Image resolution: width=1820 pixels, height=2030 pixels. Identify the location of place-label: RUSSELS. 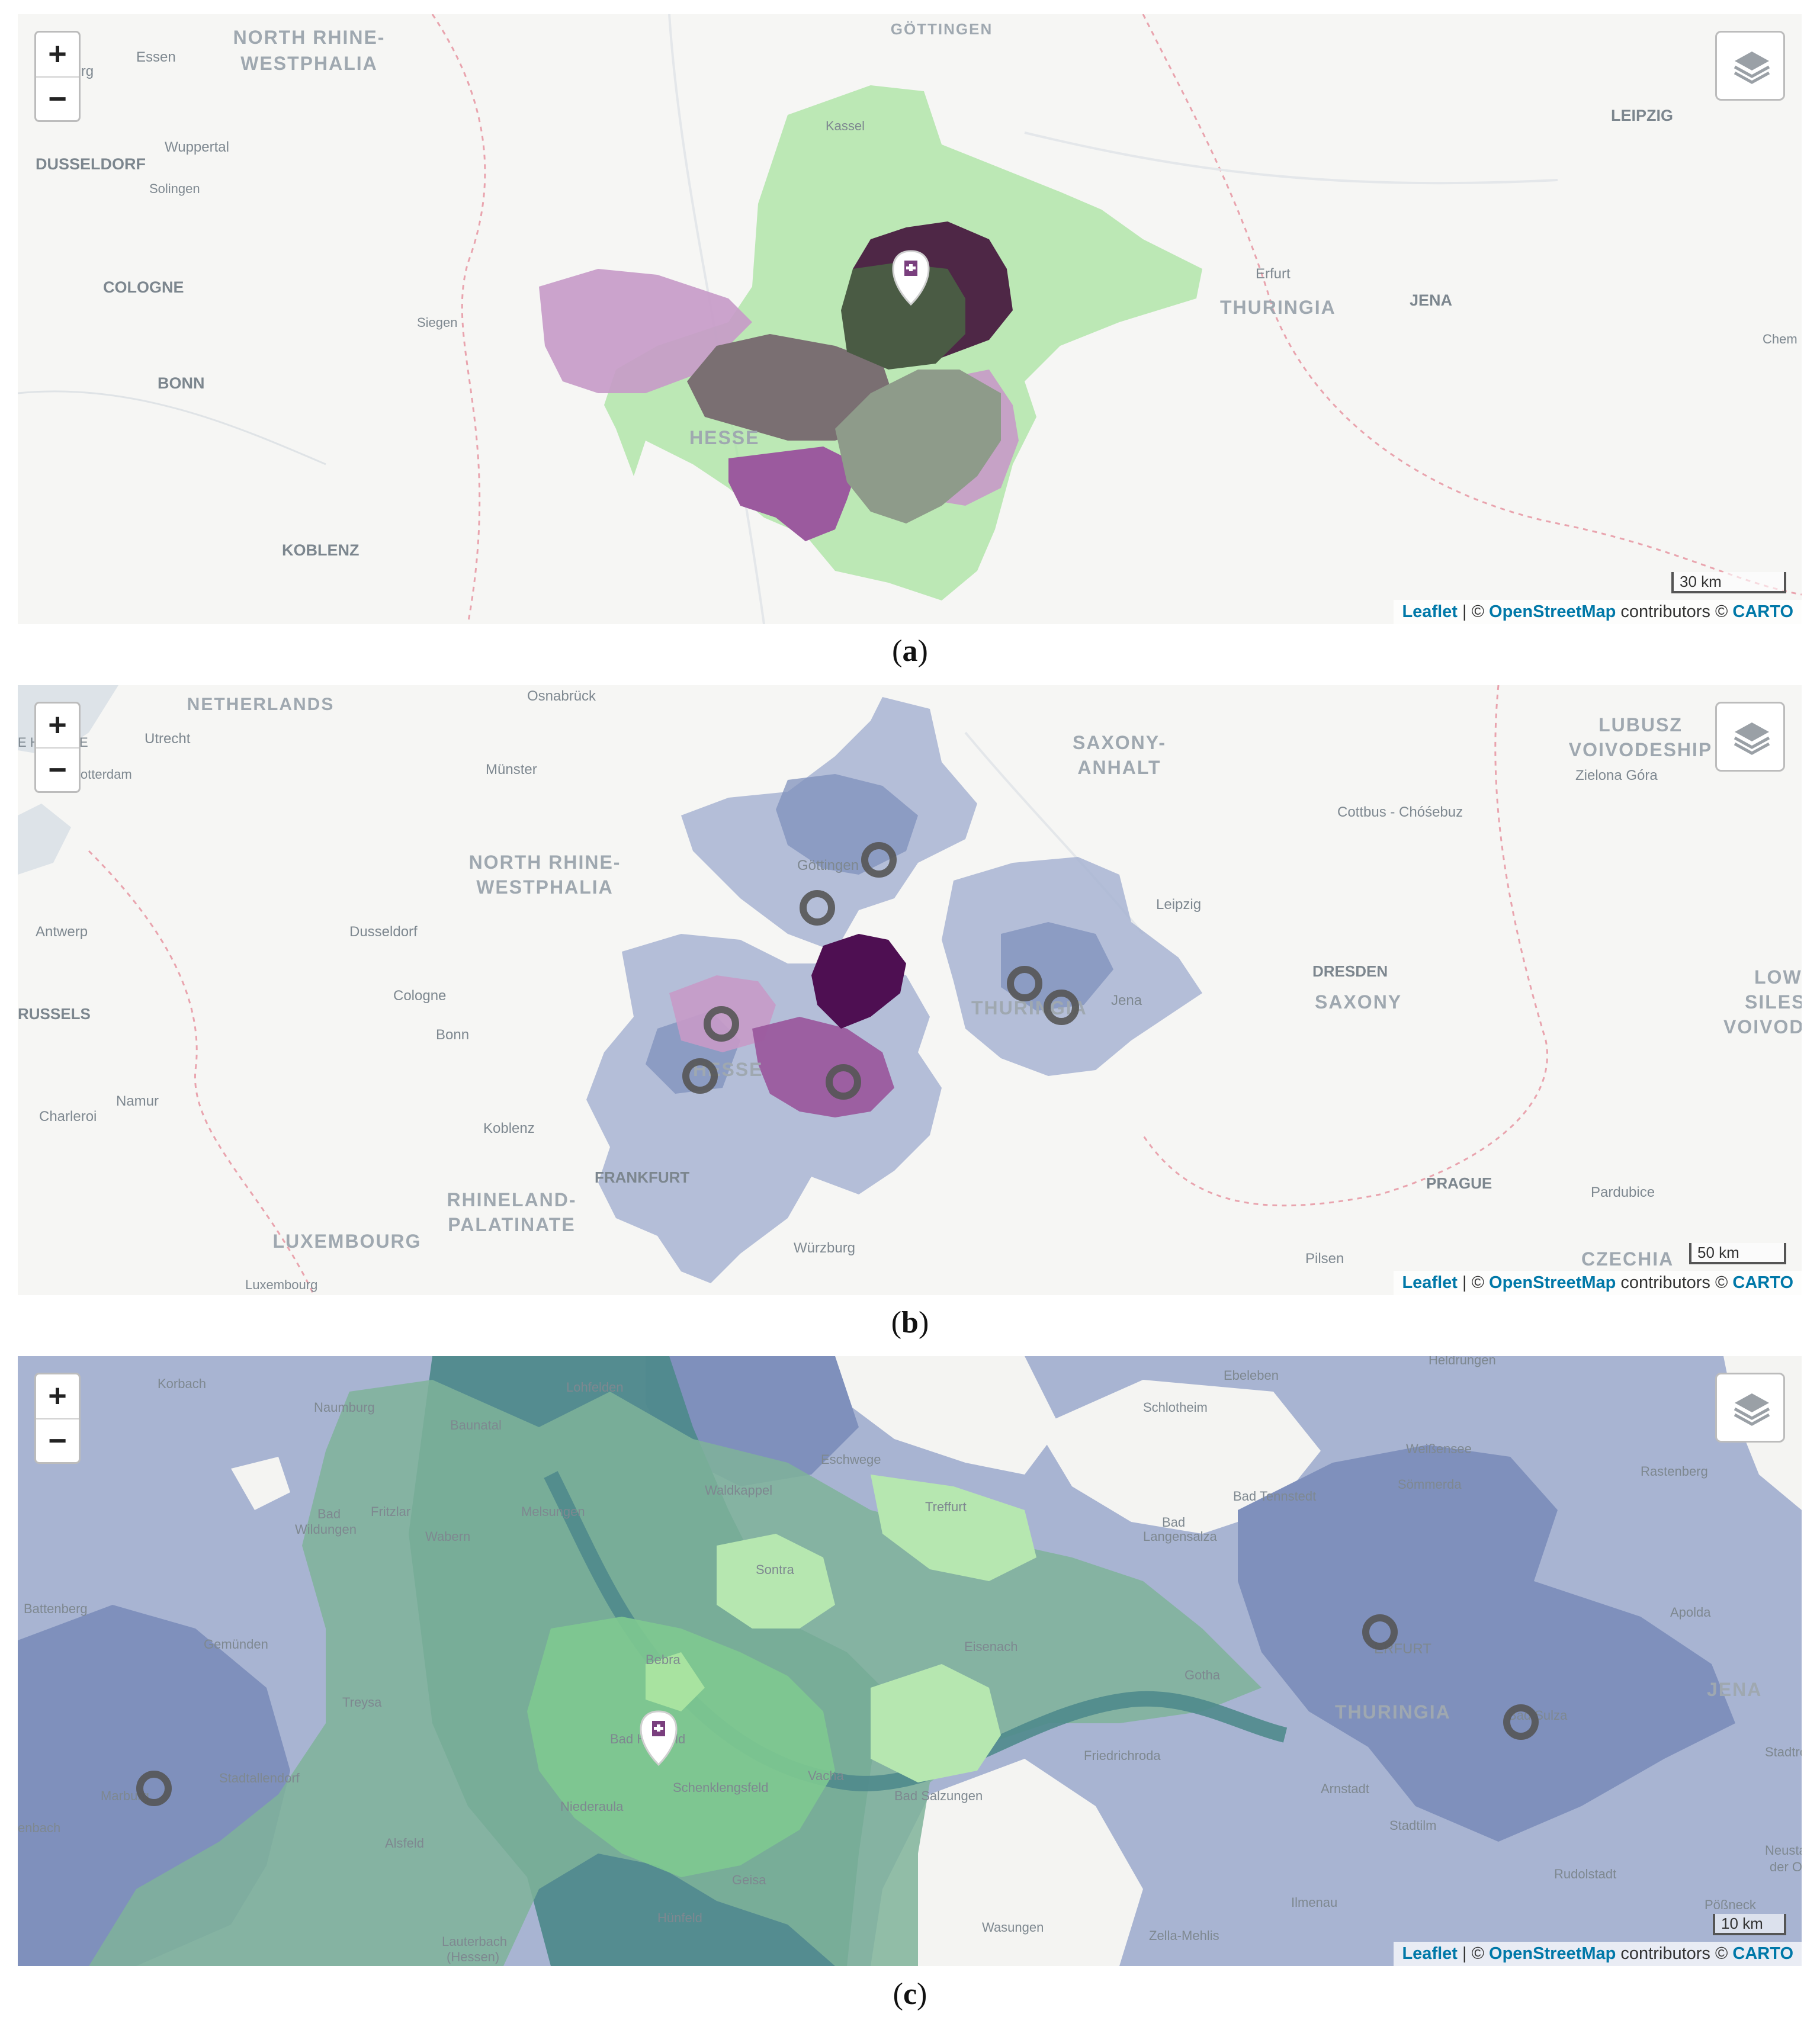
(54, 1014).